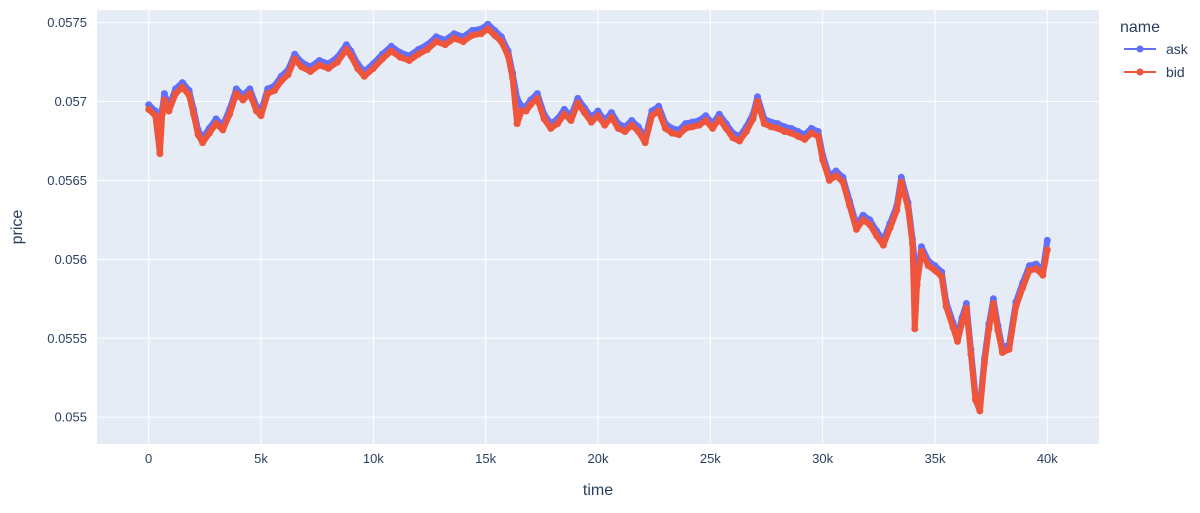  Describe the element at coordinates (148, 458) in the screenshot. I see `x-tick-label: 0` at that location.